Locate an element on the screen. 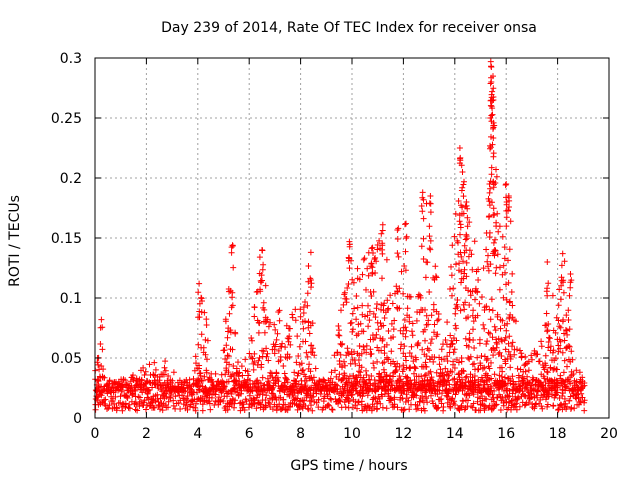 The image size is (640, 480). x-tick-label: 14 is located at coordinates (455, 434).